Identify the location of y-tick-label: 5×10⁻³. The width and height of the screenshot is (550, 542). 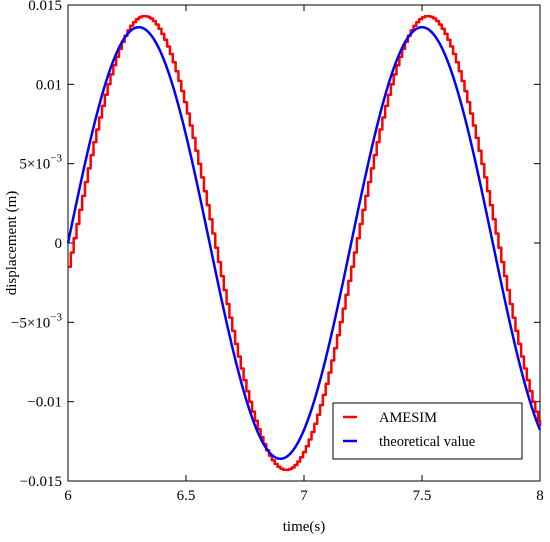
(40, 163).